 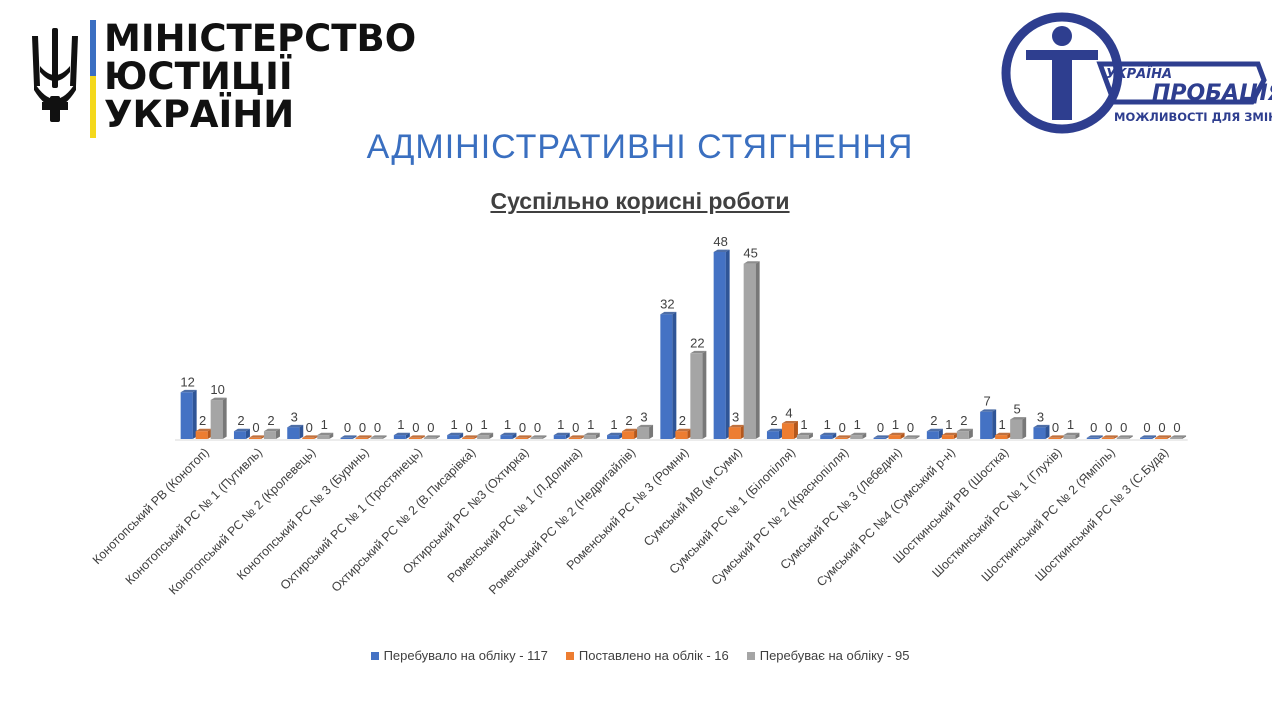 What do you see at coordinates (948, 424) in the screenshot?
I see `data-label-14-1: 1` at bounding box center [948, 424].